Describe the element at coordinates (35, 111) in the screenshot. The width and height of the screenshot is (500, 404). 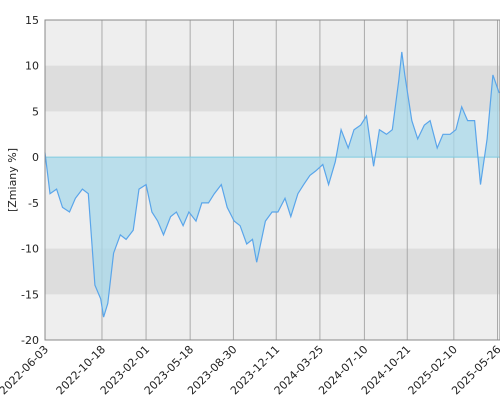
I see `y-tick-label: 5` at that location.